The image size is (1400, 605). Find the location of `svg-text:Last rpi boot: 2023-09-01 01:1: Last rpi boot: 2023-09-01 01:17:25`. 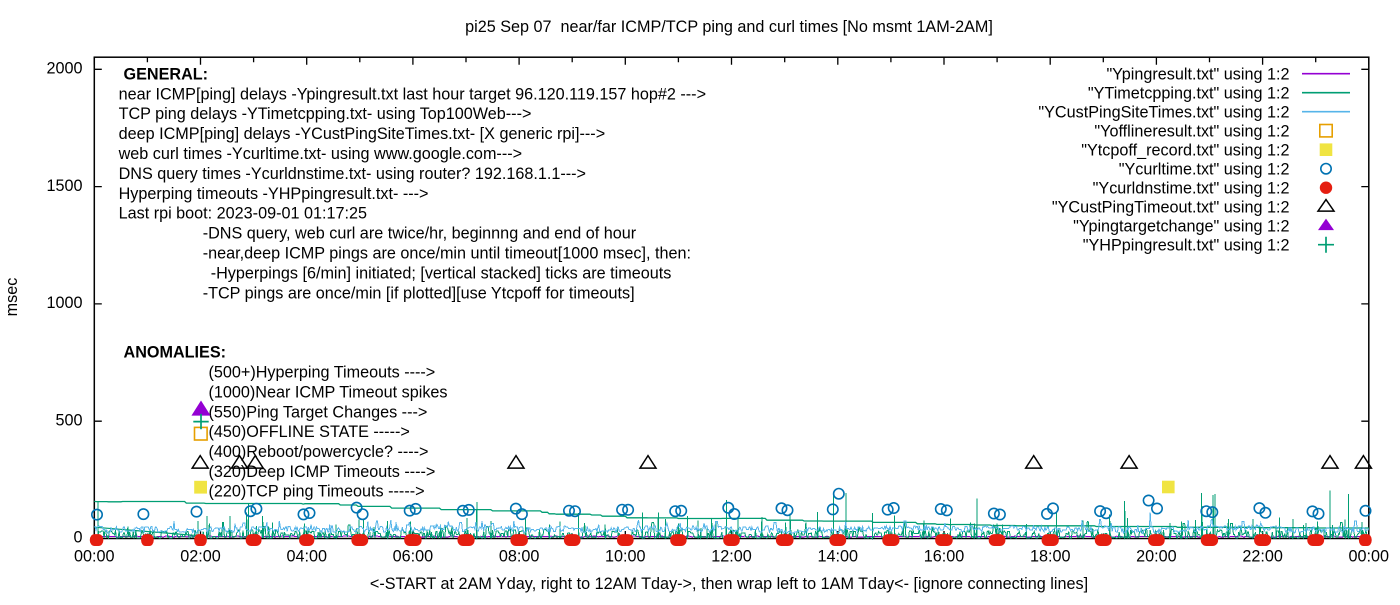

svg-text:Last rpi boot: 2023-09-01 01:1: Last rpi boot: 2023-09-01 01:17:25 is located at coordinates (243, 214).